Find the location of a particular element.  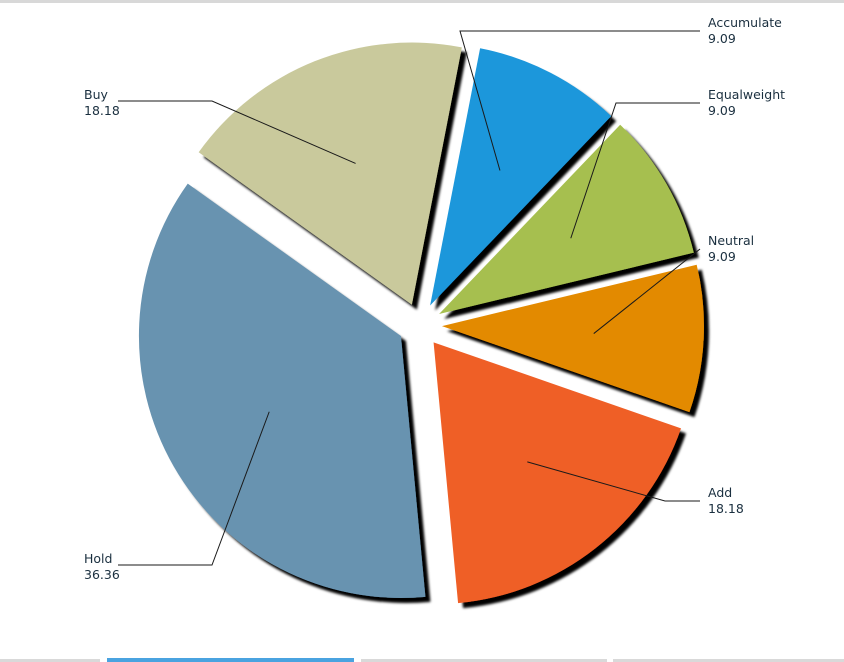

slice-label-accumulate: Accumulate 9.09 is located at coordinates (745, 30).